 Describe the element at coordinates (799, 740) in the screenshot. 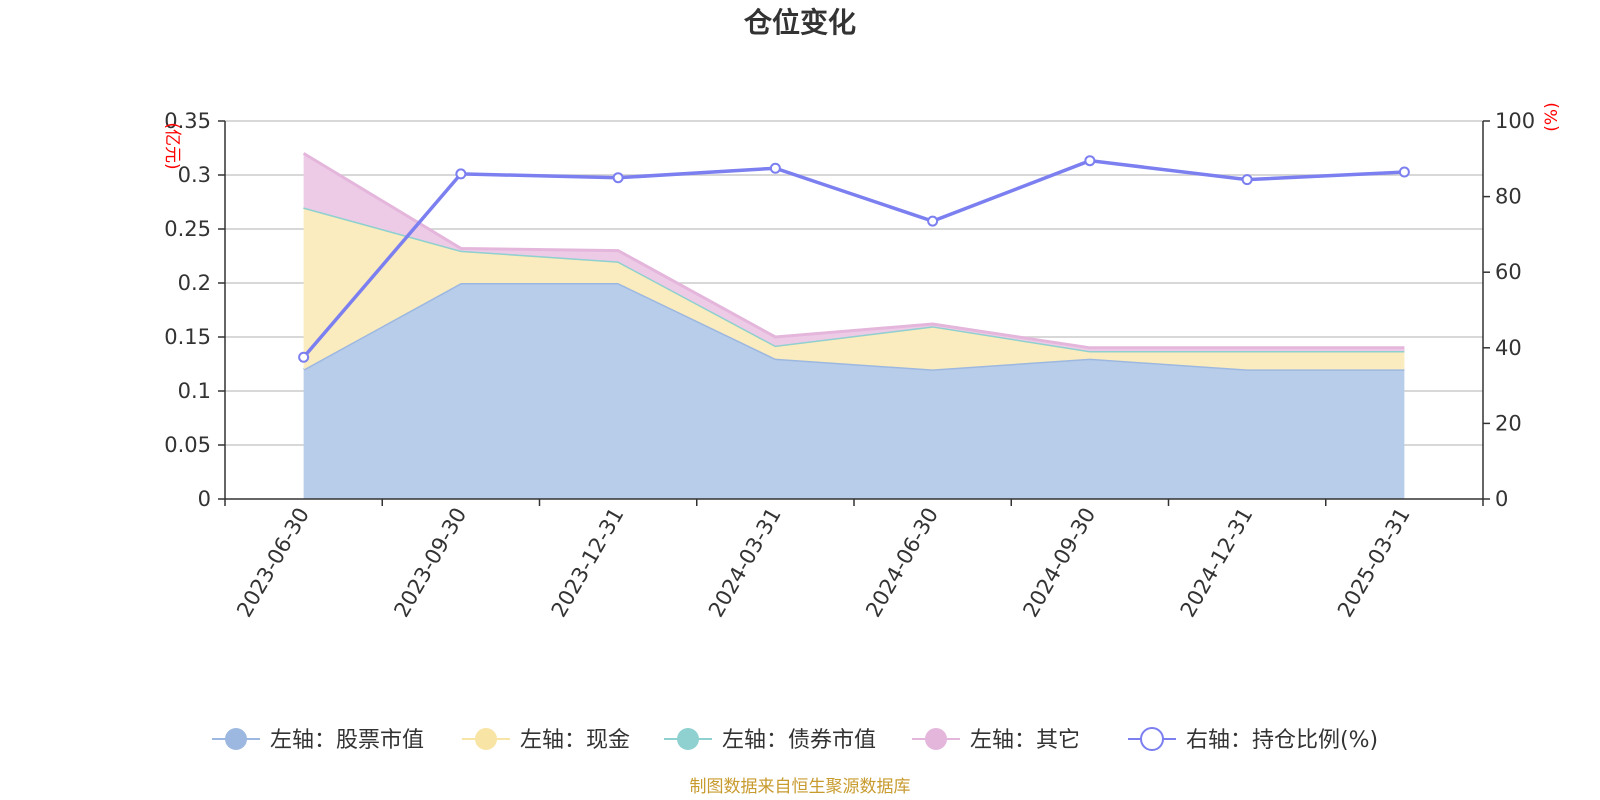

I see `legend-label-3: 左轴：债券市值` at that location.